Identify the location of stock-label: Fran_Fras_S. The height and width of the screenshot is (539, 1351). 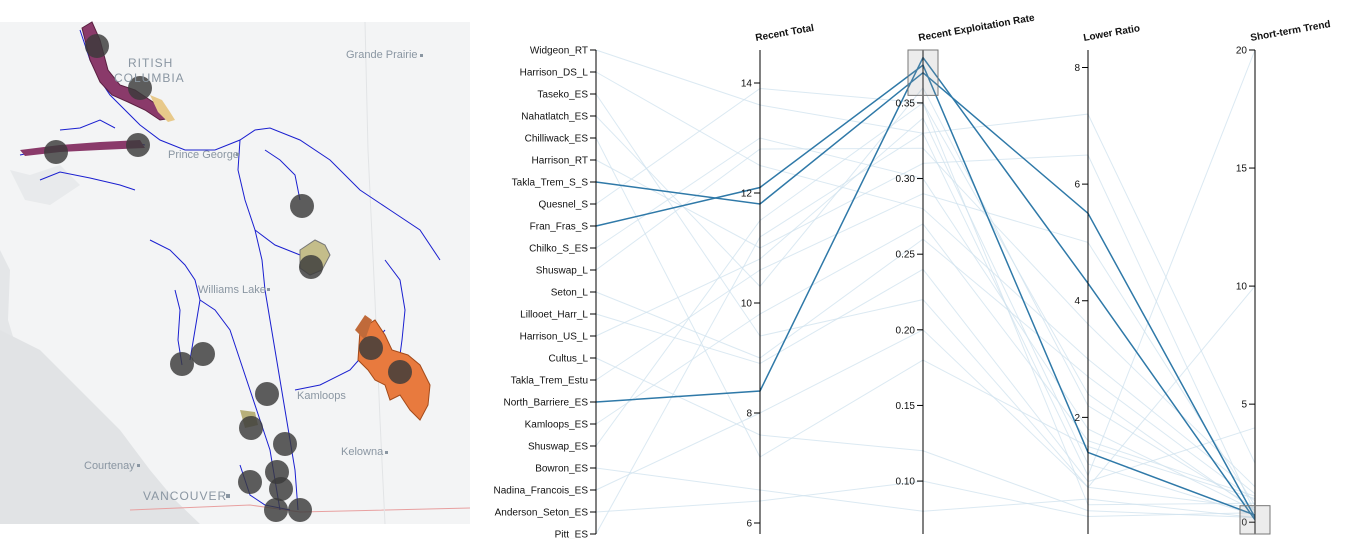
(559, 227).